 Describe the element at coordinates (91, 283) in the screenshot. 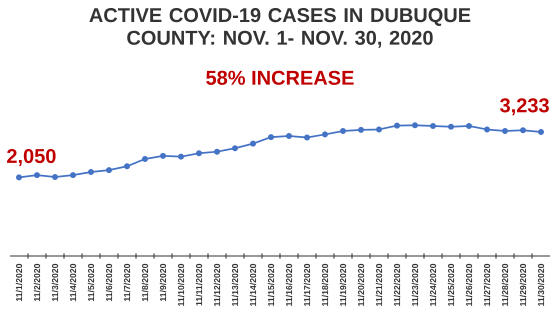

I see `x-tick-label: 11/5/2020` at that location.